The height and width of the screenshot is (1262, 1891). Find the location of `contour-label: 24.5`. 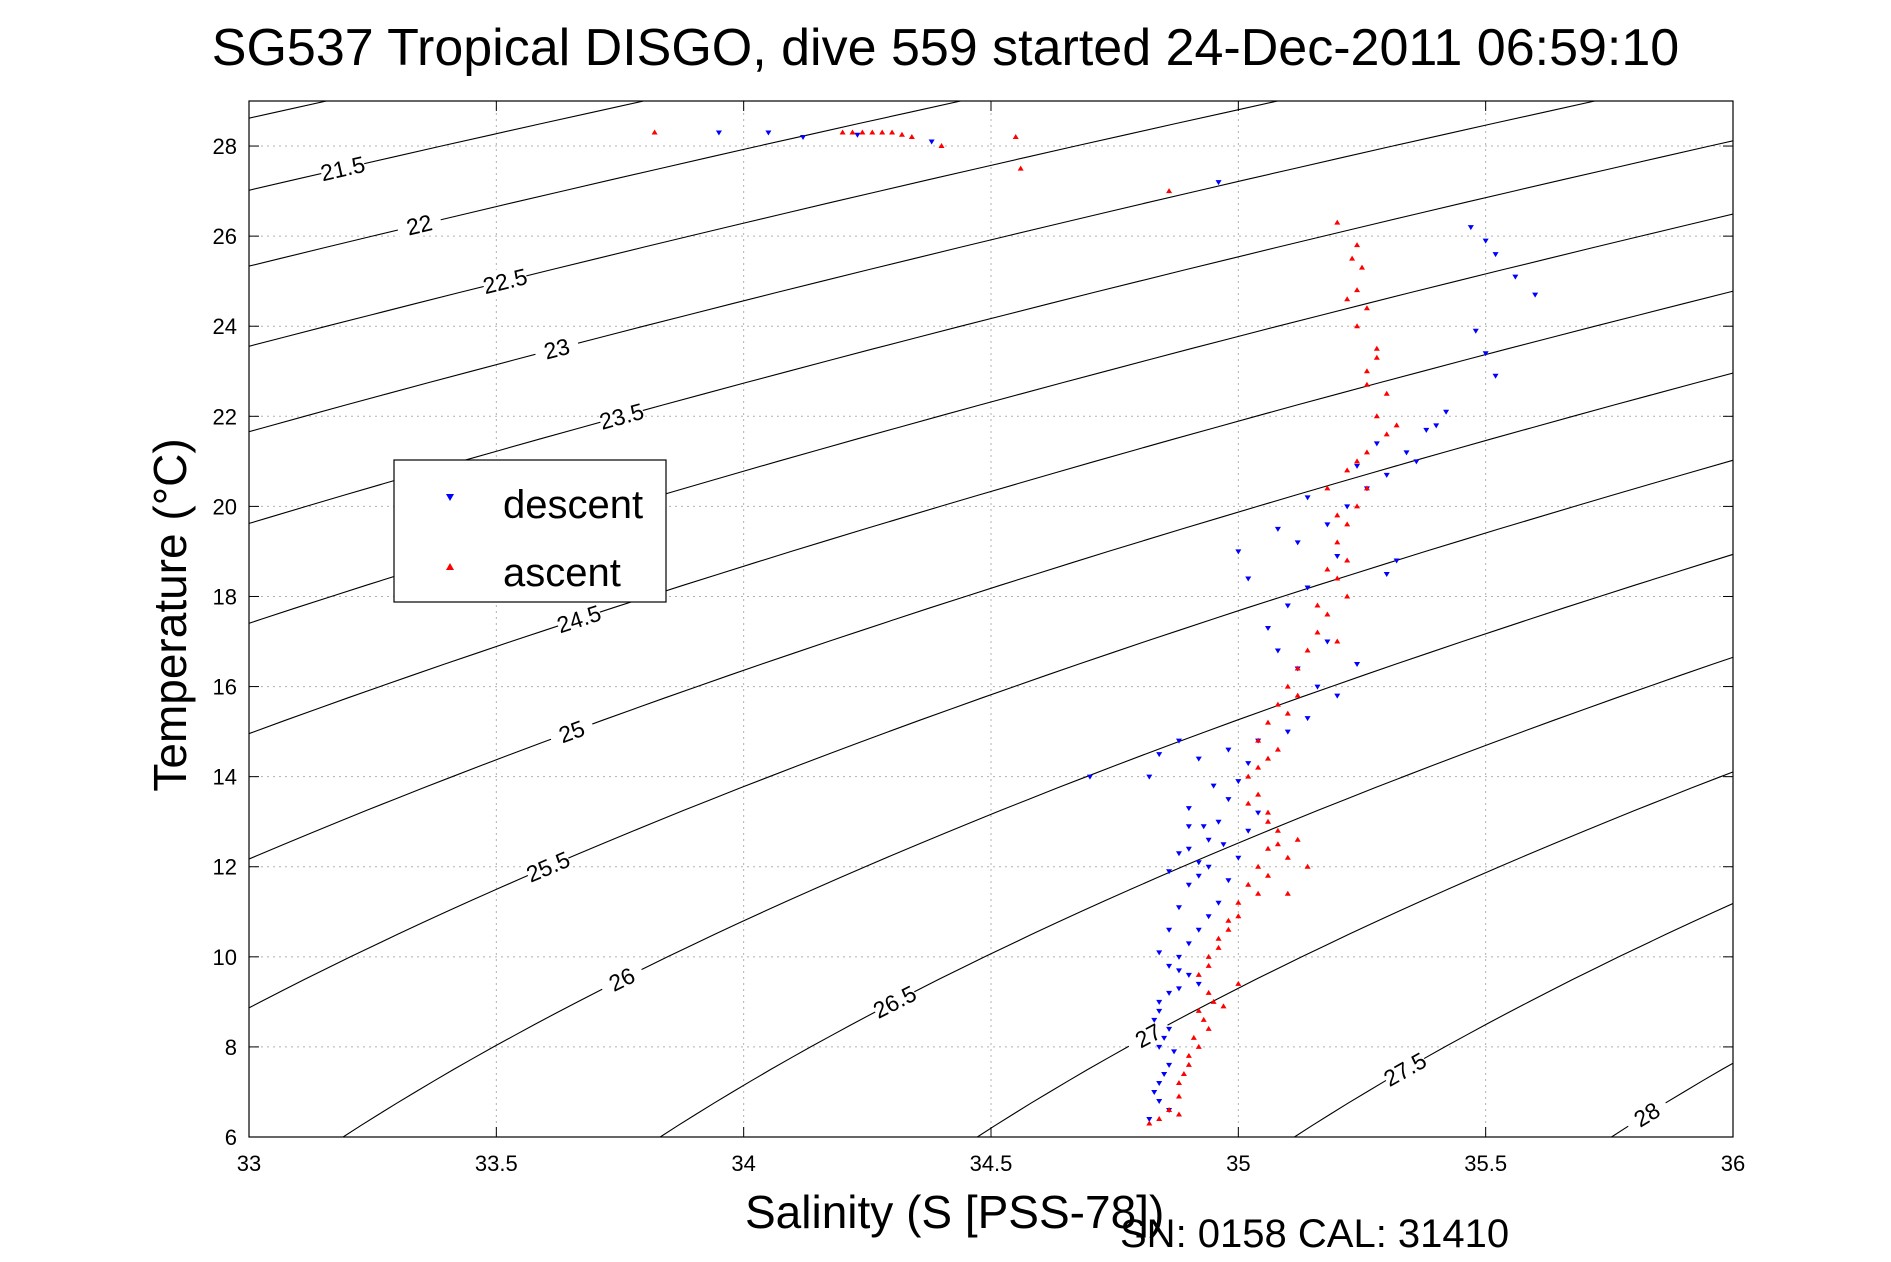

contour-label: 24.5 is located at coordinates (579, 619).